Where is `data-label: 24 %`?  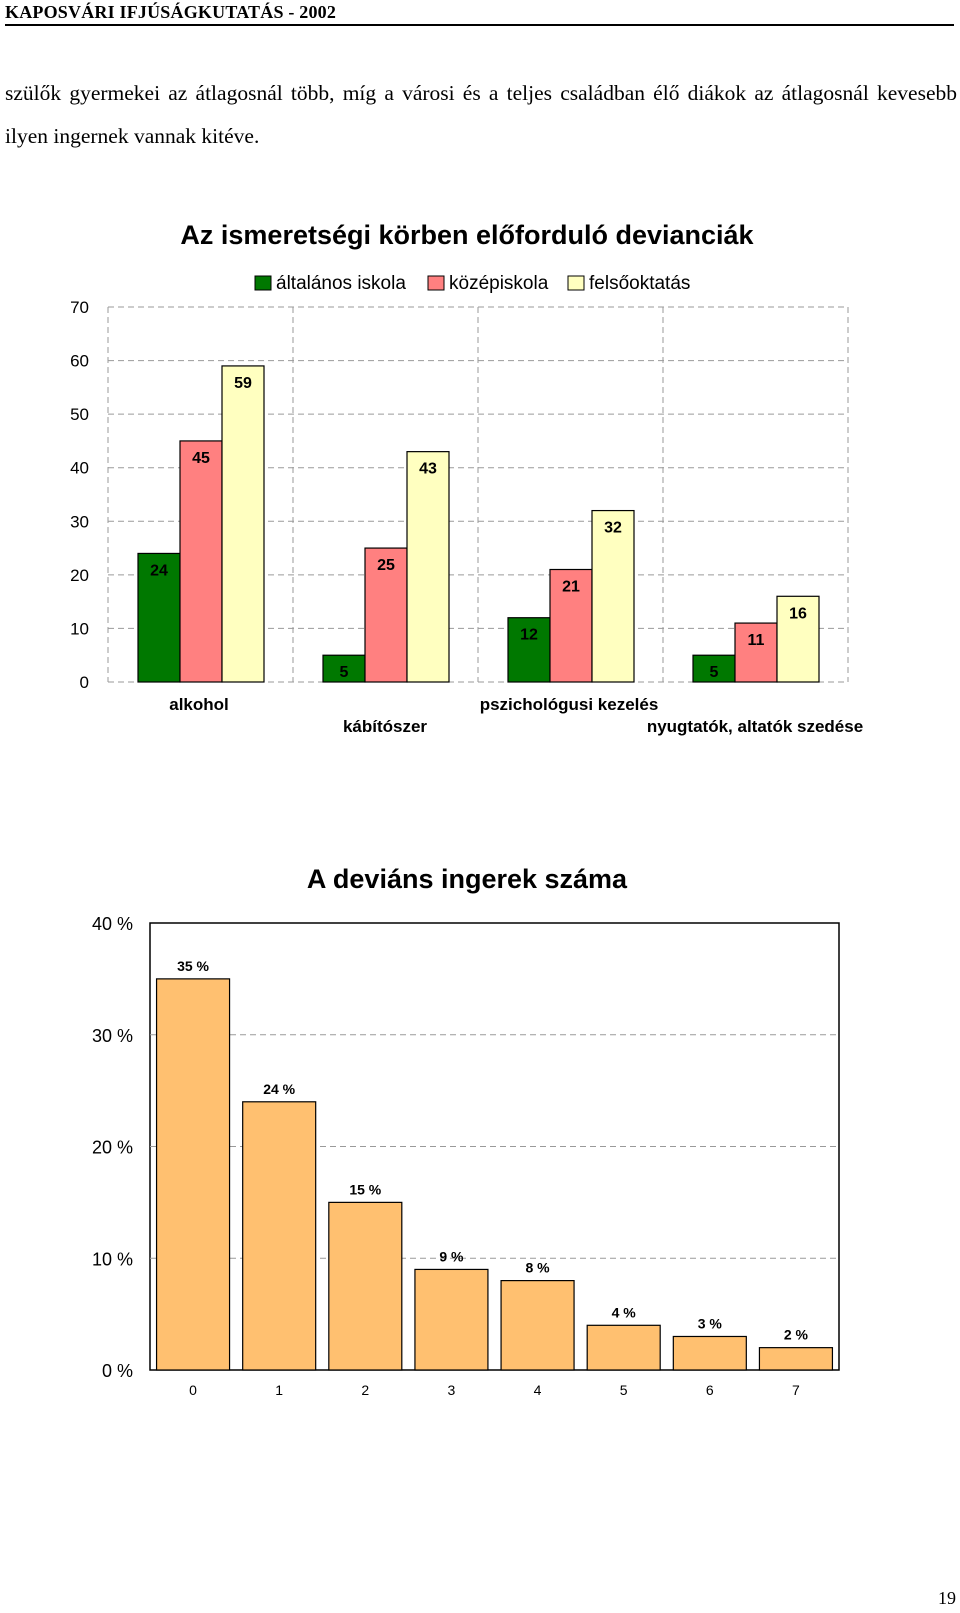
data-label: 24 % is located at coordinates (279, 1089).